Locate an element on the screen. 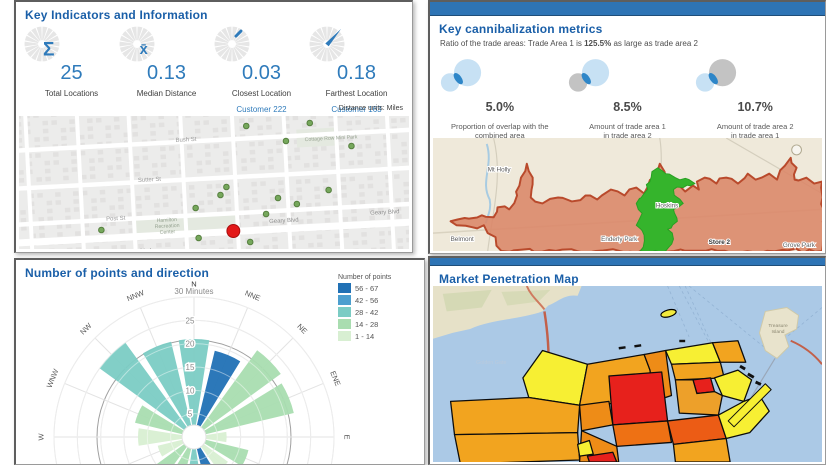  rose-sector-N is located at coordinates (194, 382).